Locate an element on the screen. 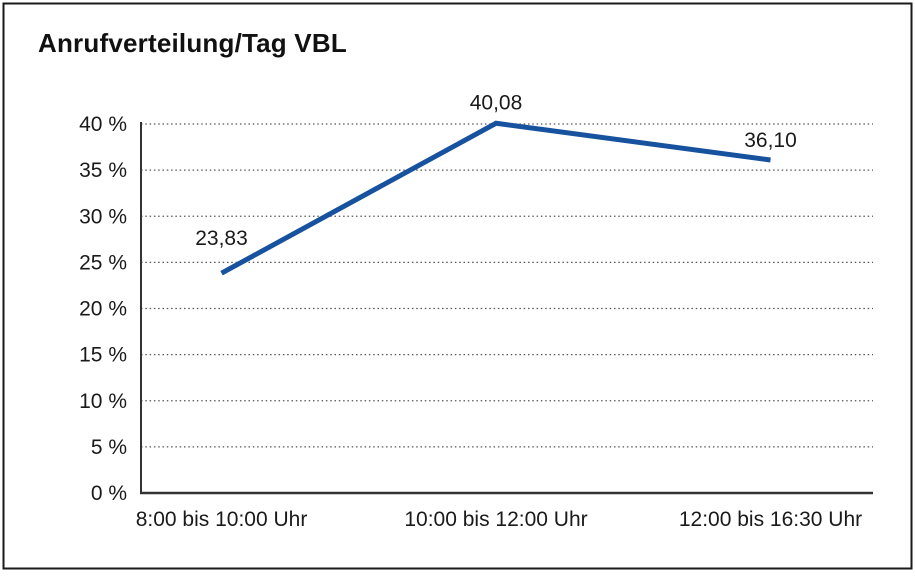 This screenshot has height=576, width=915. y-tick-label: 40 % is located at coordinates (103, 124).